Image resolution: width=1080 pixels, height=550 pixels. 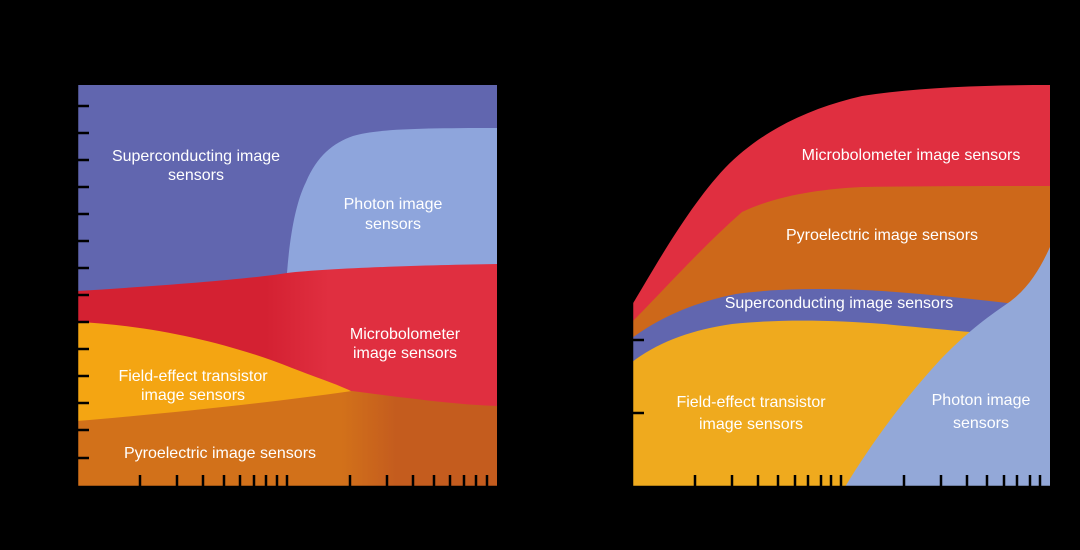 I want to click on area-label-pyroelectric-right: Pyroelectric image sensors, so click(x=882, y=235).